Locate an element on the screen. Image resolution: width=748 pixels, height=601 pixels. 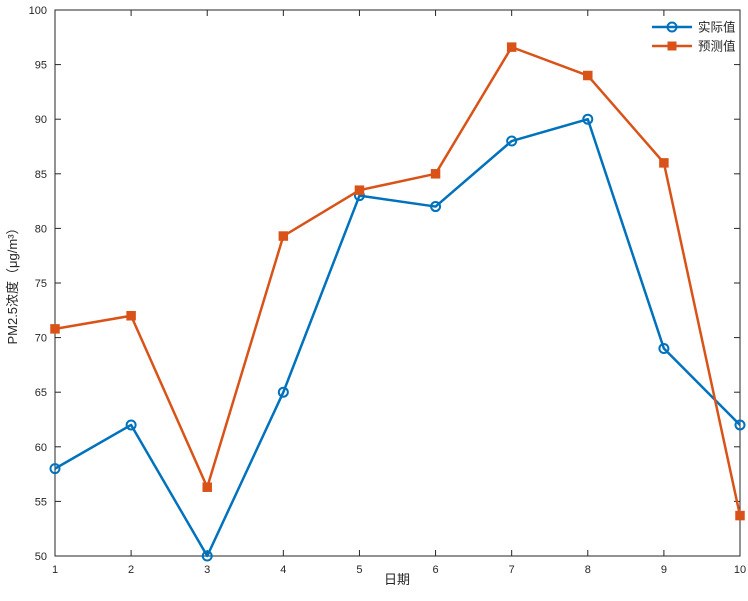
legend-marker-square is located at coordinates (672, 46).